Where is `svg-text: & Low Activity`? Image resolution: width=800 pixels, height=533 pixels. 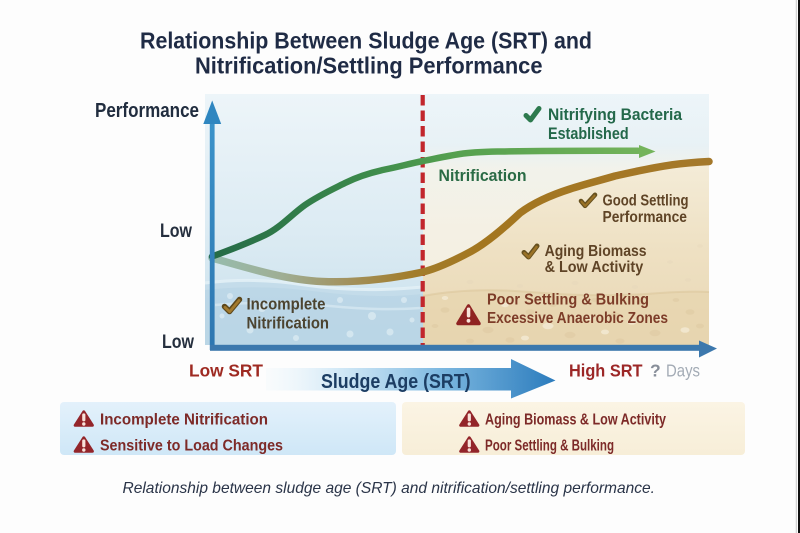
svg-text: & Low Activity is located at coordinates (594, 267).